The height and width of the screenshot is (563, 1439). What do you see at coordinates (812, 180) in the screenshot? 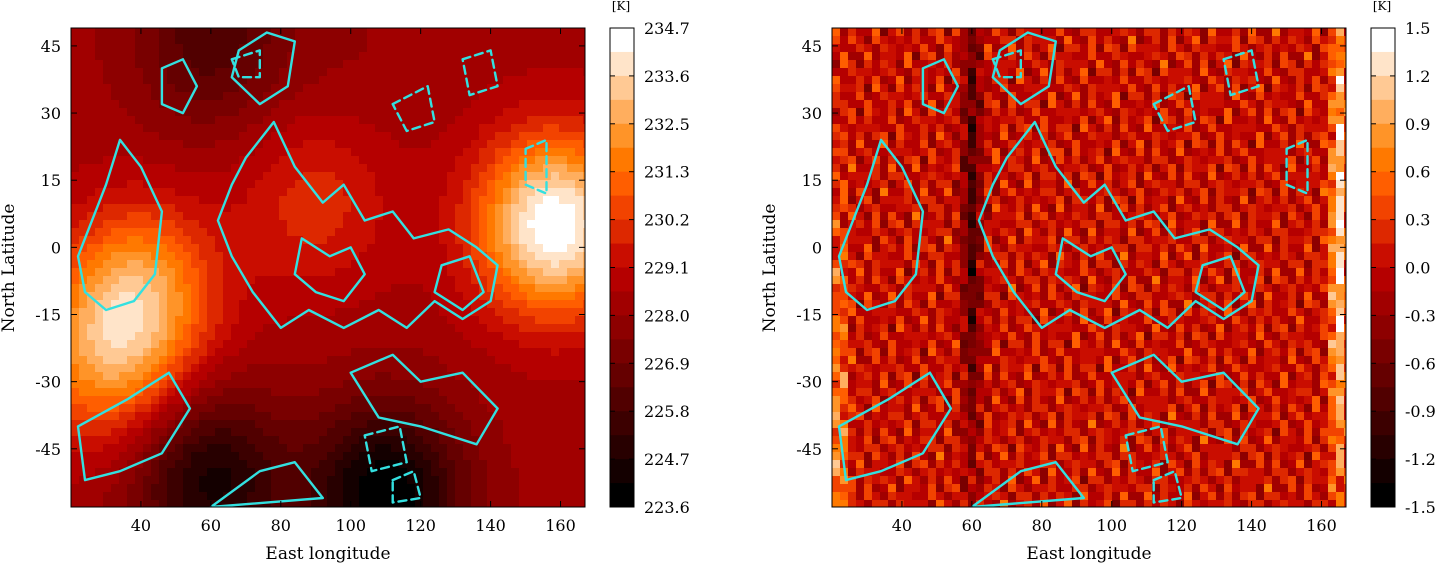
I see `y-tick-label: 15` at bounding box center [812, 180].